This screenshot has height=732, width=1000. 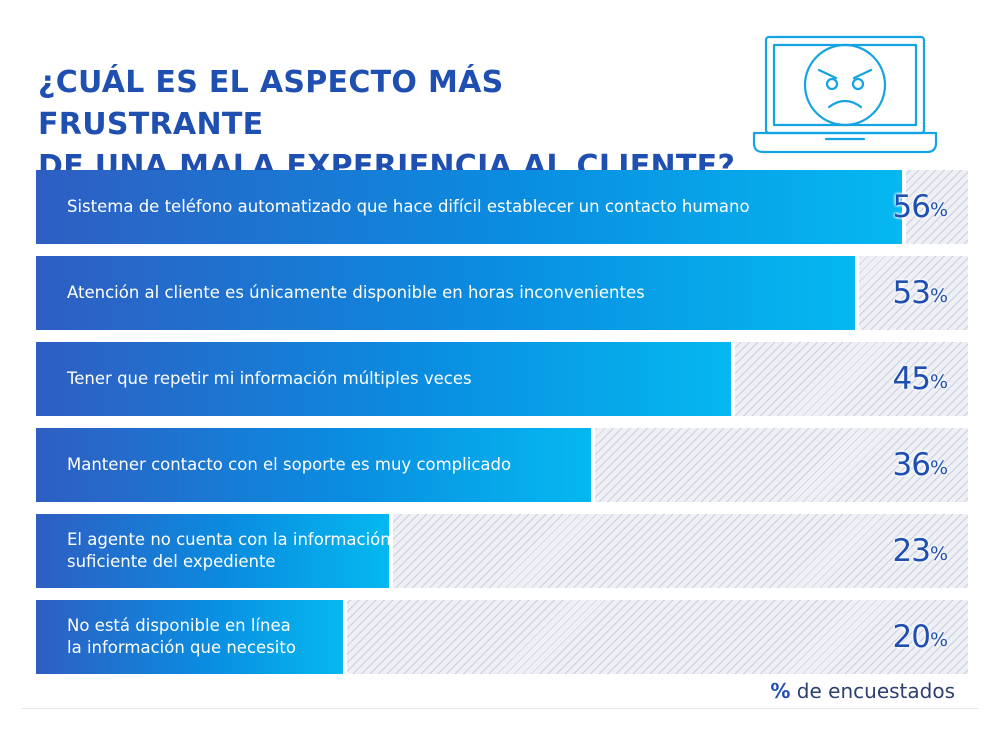 I want to click on percent-symbol: %, so click(x=780, y=691).